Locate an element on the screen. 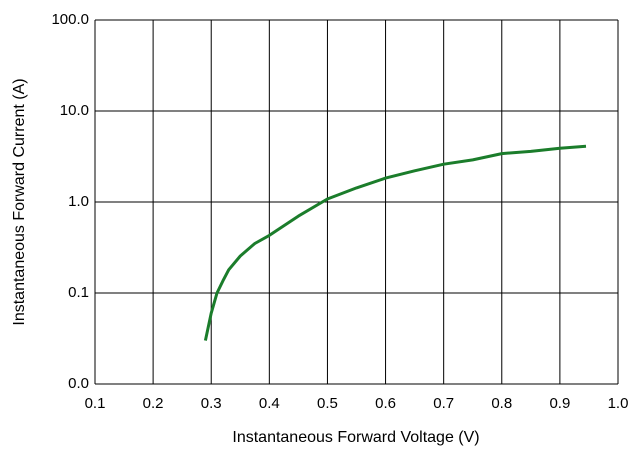  x-tick-label: 1.0 is located at coordinates (618, 403).